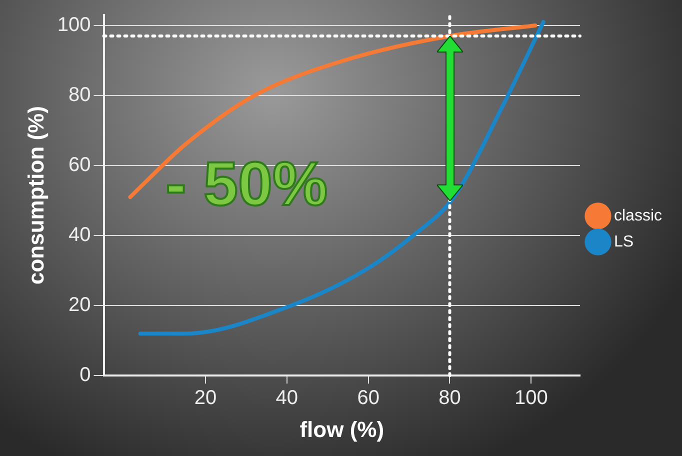  What do you see at coordinates (247, 185) in the screenshot?
I see `annotation: - 50%` at bounding box center [247, 185].